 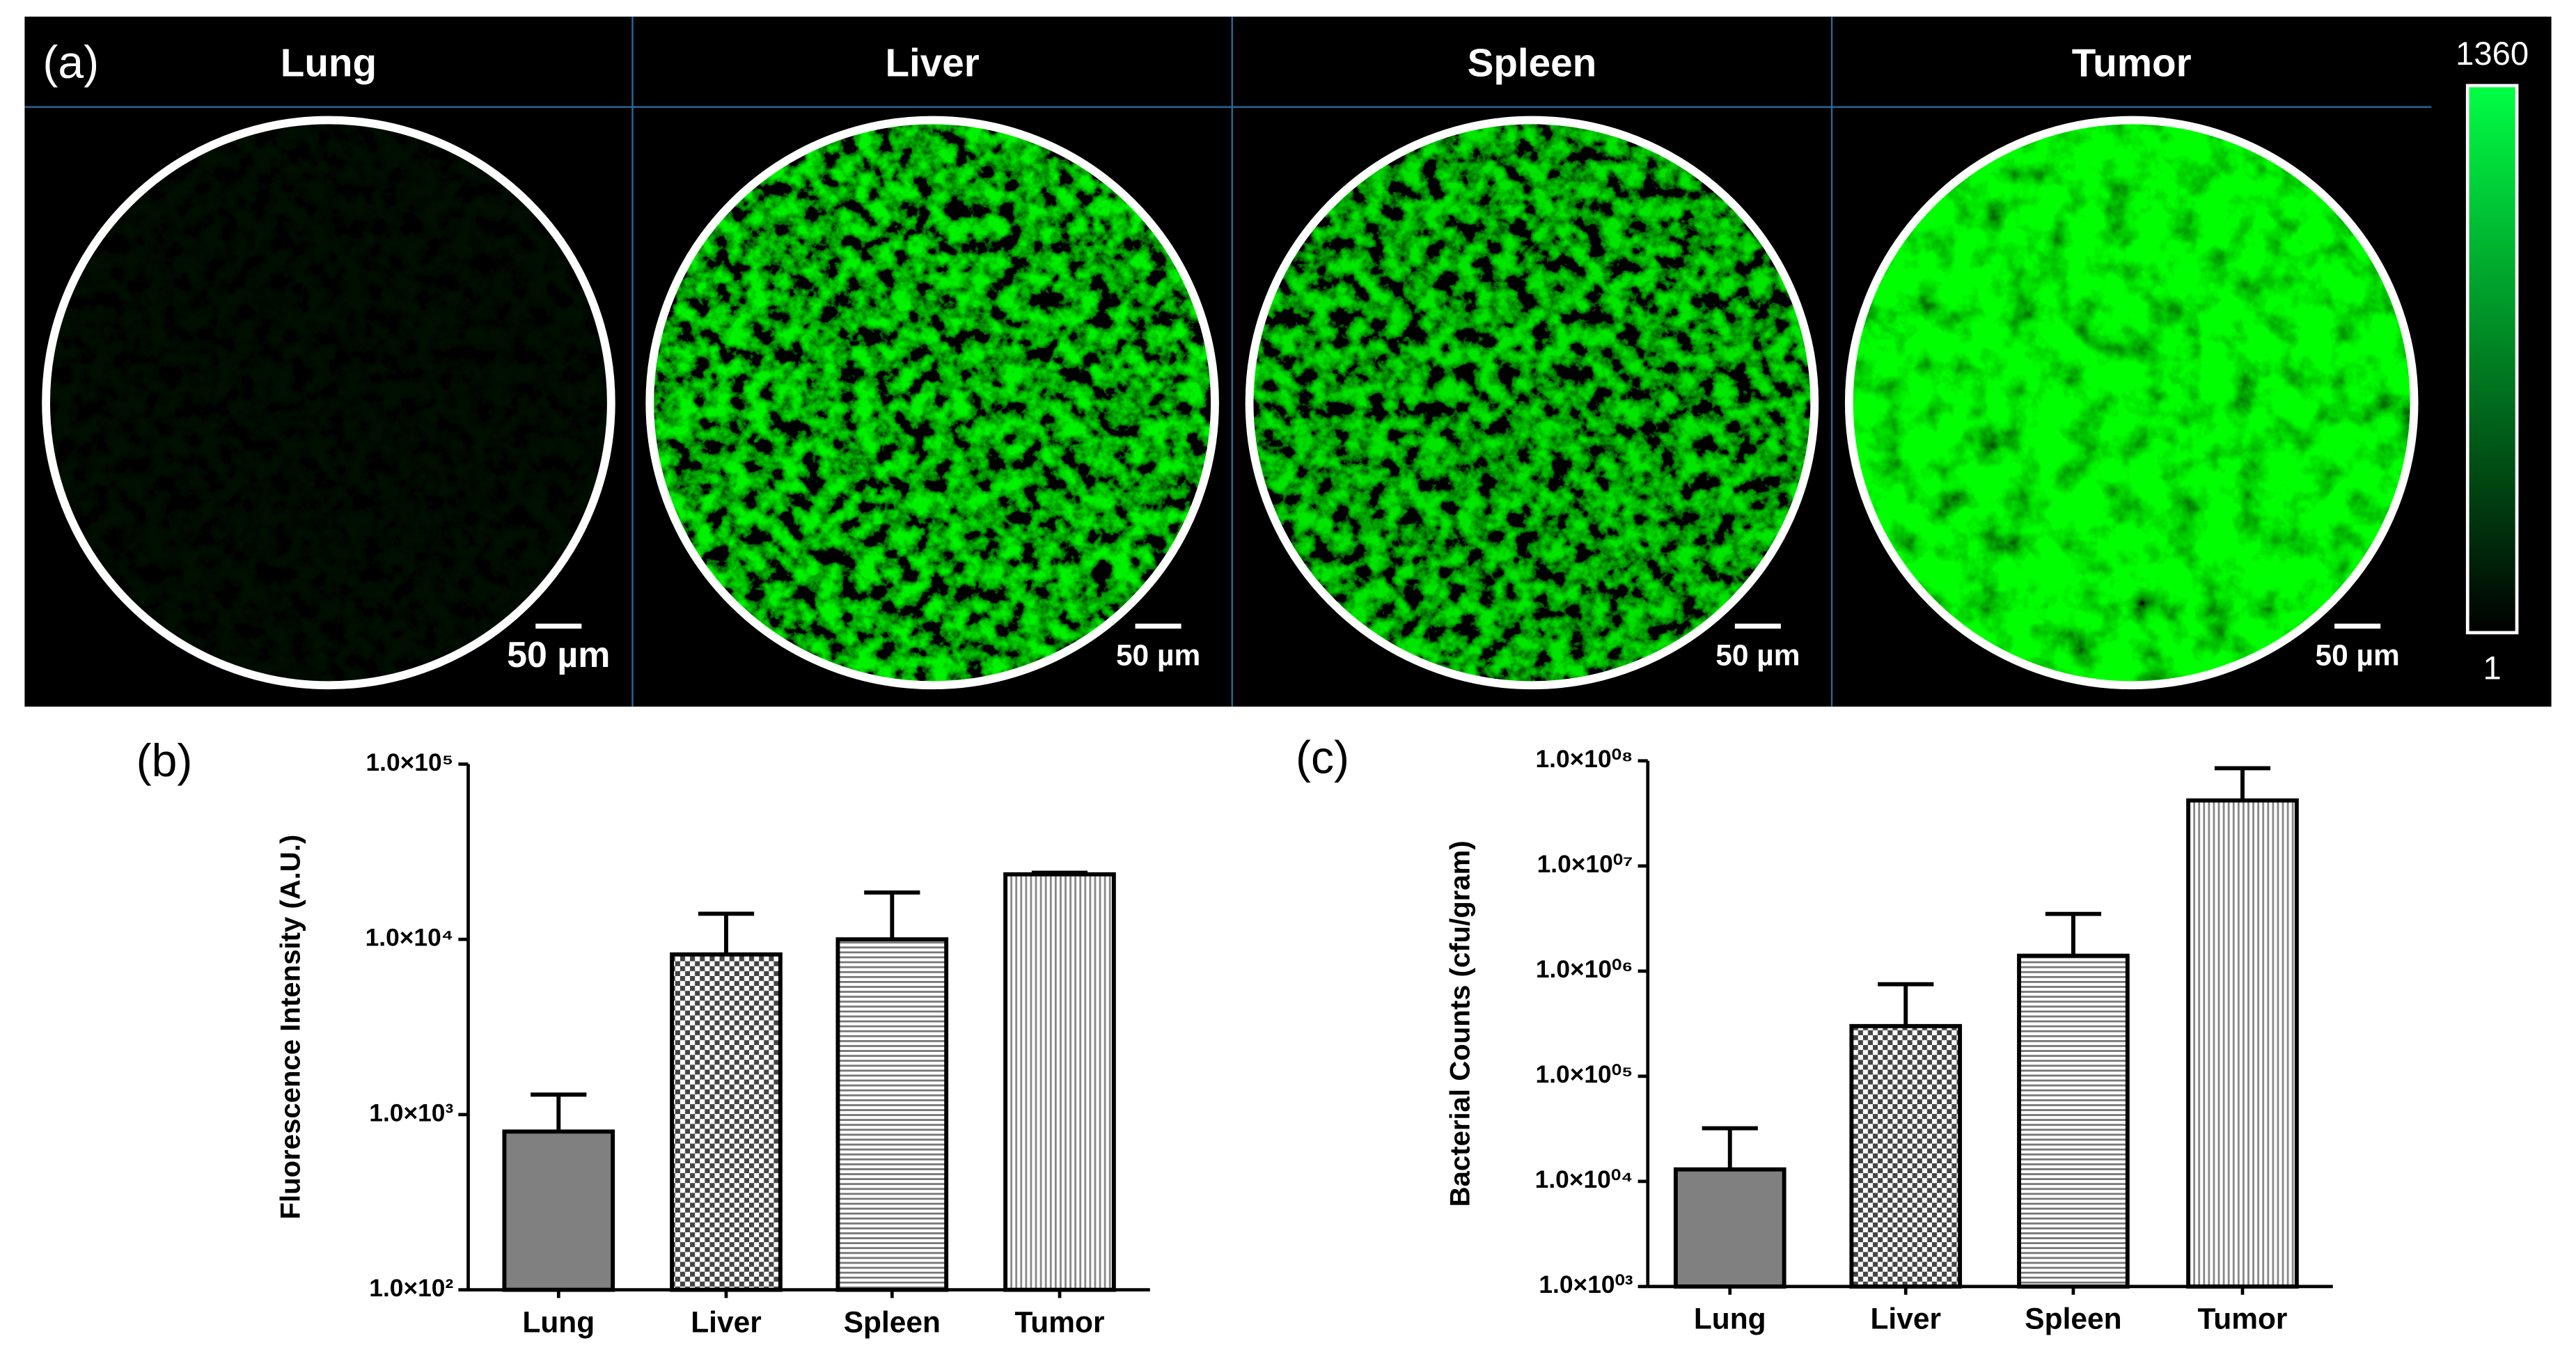 What do you see at coordinates (2492, 359) in the screenshot?
I see `colorbar` at bounding box center [2492, 359].